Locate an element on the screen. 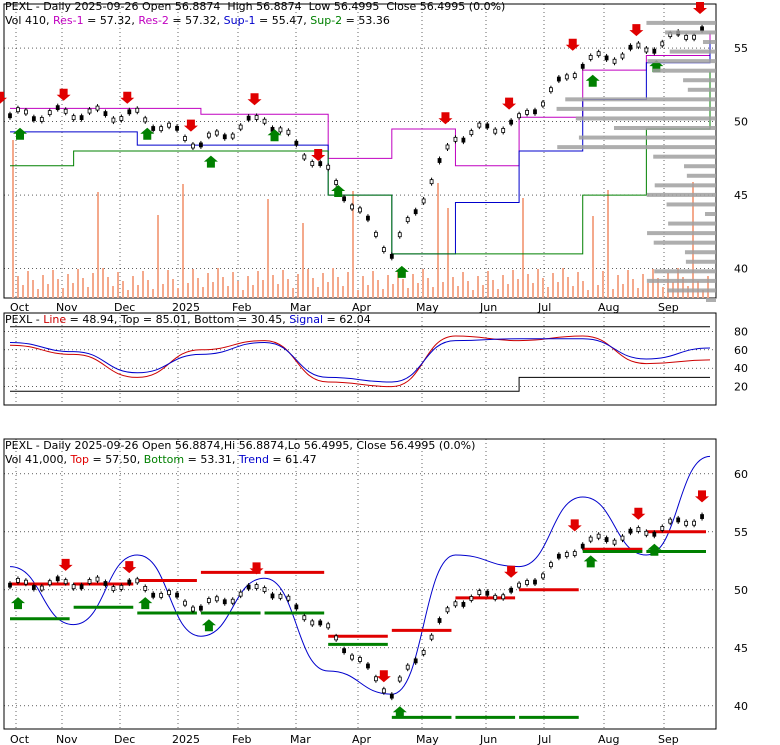  p3-bottom-label: Bottom is located at coordinates (164, 459).